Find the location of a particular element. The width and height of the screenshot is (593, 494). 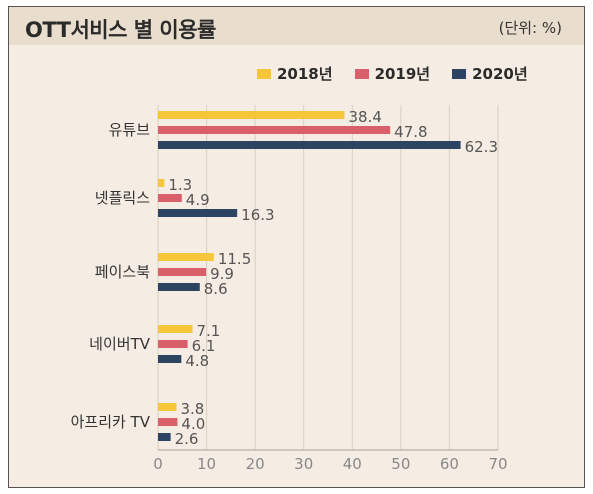

legend-swatch-2019 is located at coordinates (361, 73).